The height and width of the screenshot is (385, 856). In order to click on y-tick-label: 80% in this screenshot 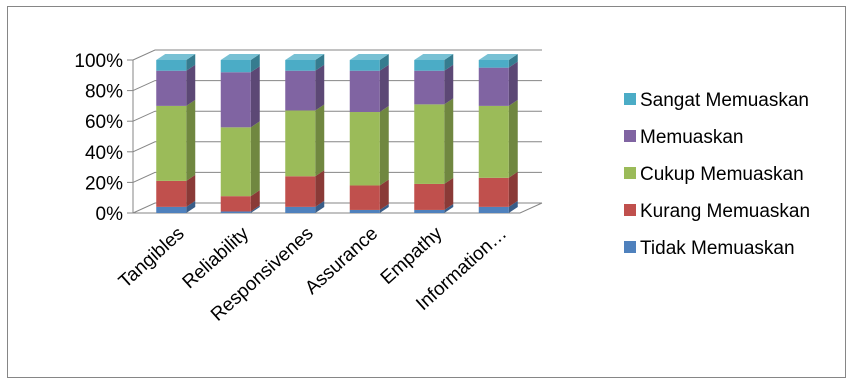, I will do `click(104, 92)`.